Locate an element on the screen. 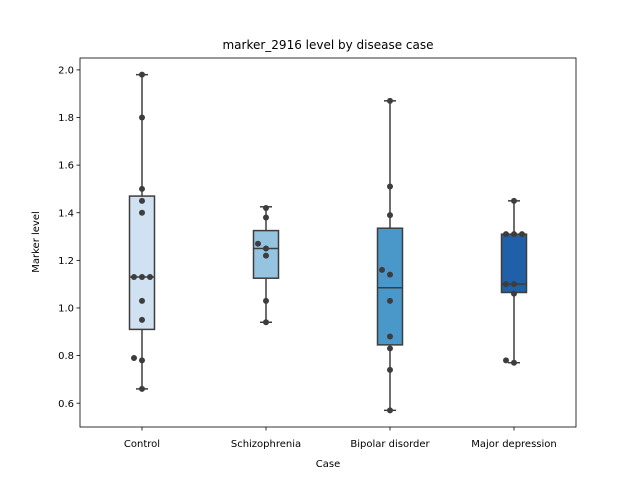 Image resolution: width=640 pixels, height=480 pixels. chart-title: marker_2916 level by disease case is located at coordinates (327, 45).